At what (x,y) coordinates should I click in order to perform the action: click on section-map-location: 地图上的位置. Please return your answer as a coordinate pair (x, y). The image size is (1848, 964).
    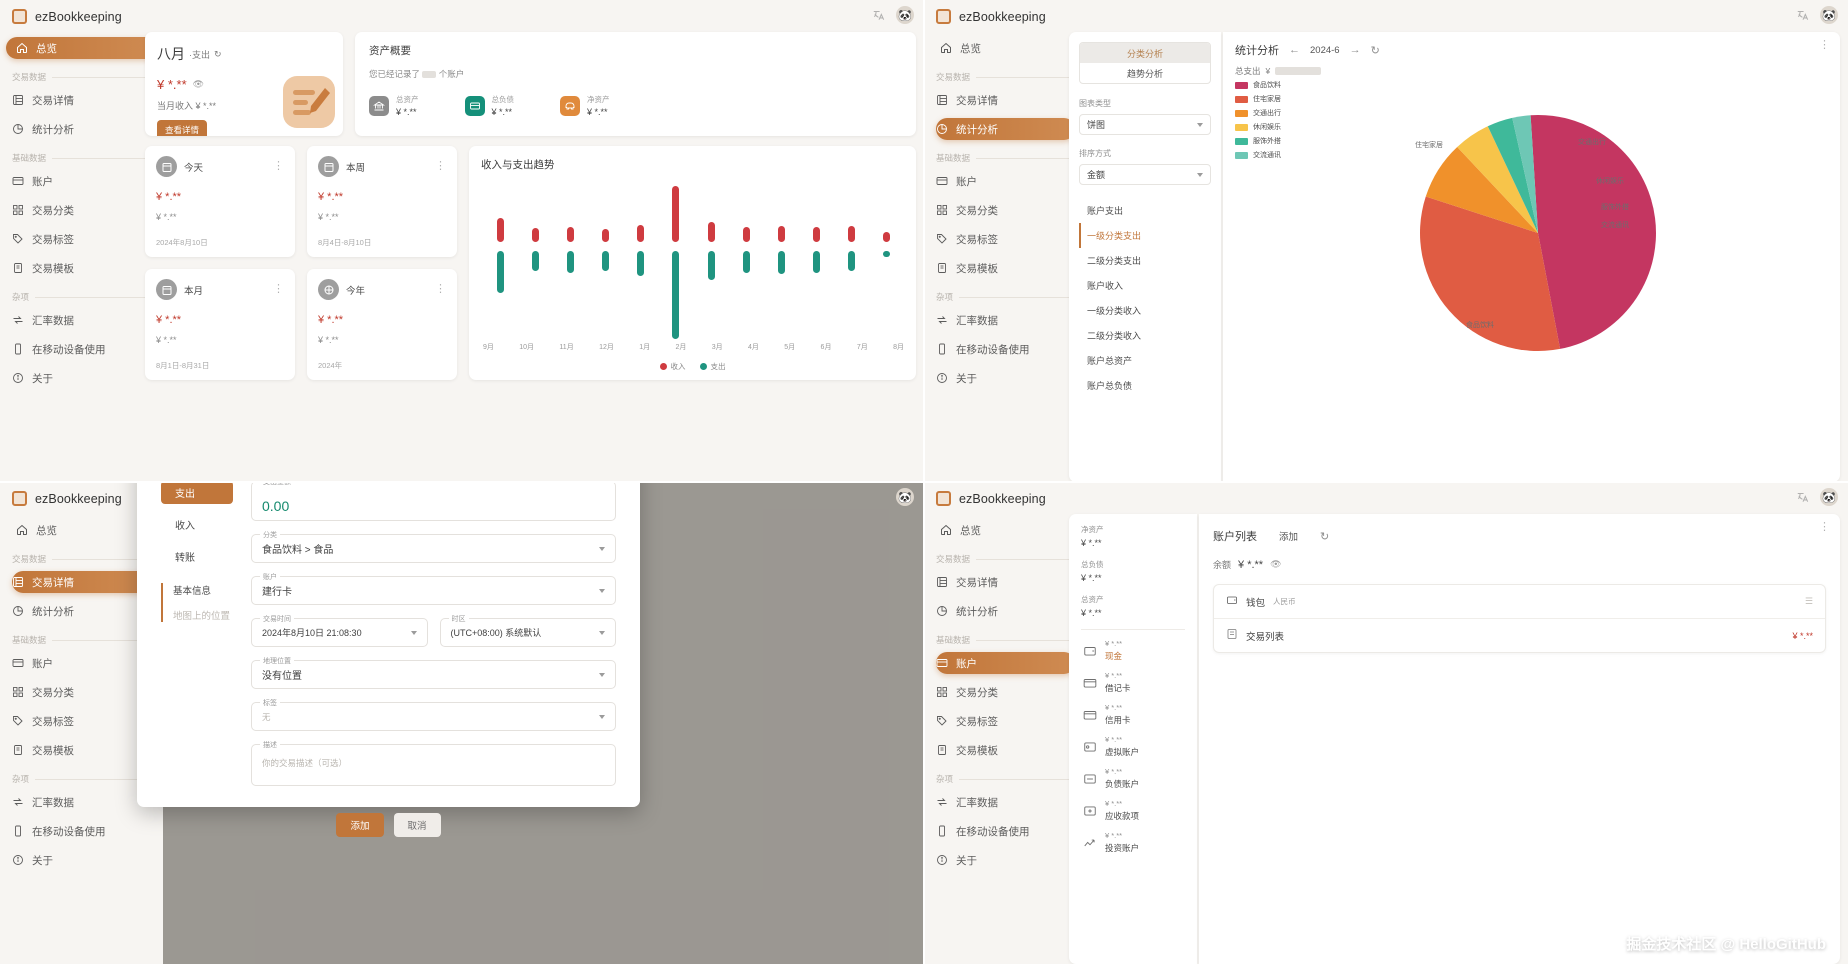
    Looking at the image, I should click on (202, 616).